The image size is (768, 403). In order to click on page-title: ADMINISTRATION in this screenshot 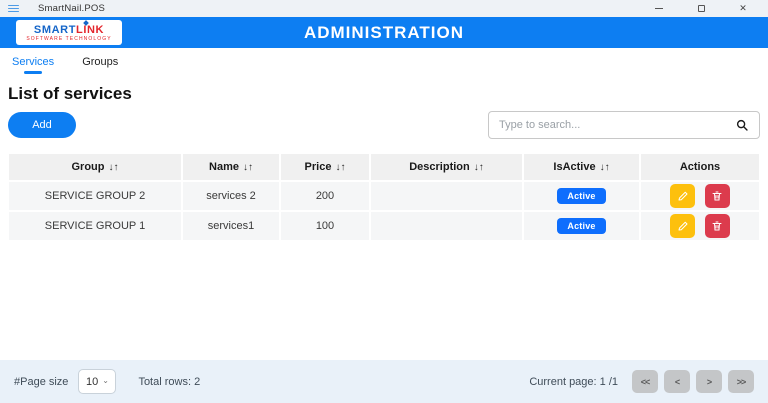, I will do `click(384, 32)`.